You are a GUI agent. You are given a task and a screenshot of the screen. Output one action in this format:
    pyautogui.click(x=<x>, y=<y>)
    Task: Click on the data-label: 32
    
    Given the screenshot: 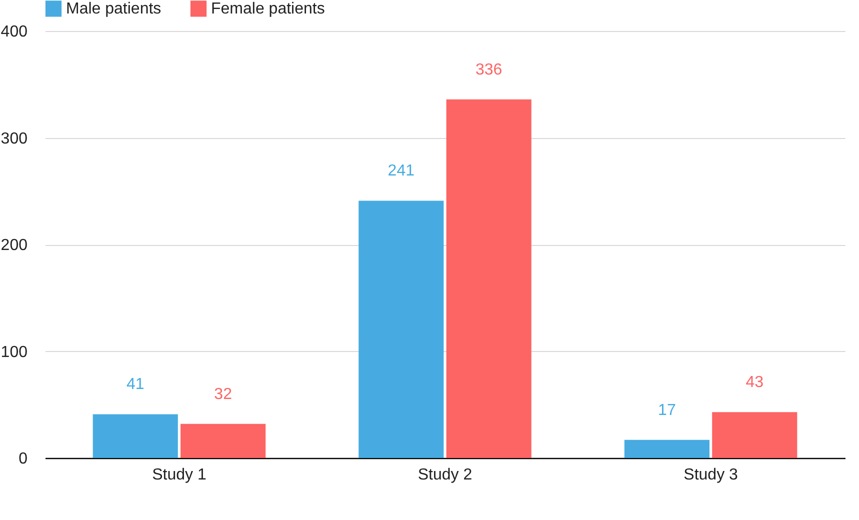 What is the action you would take?
    pyautogui.click(x=223, y=394)
    